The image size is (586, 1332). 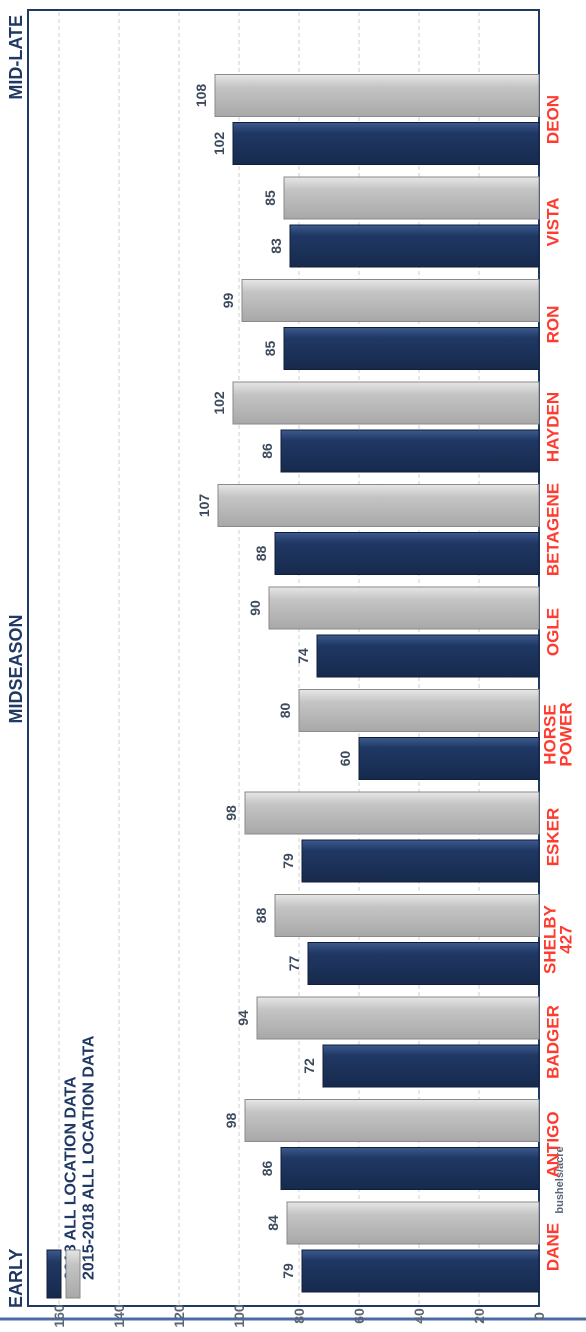 I want to click on data-label: 83, so click(x=276, y=246).